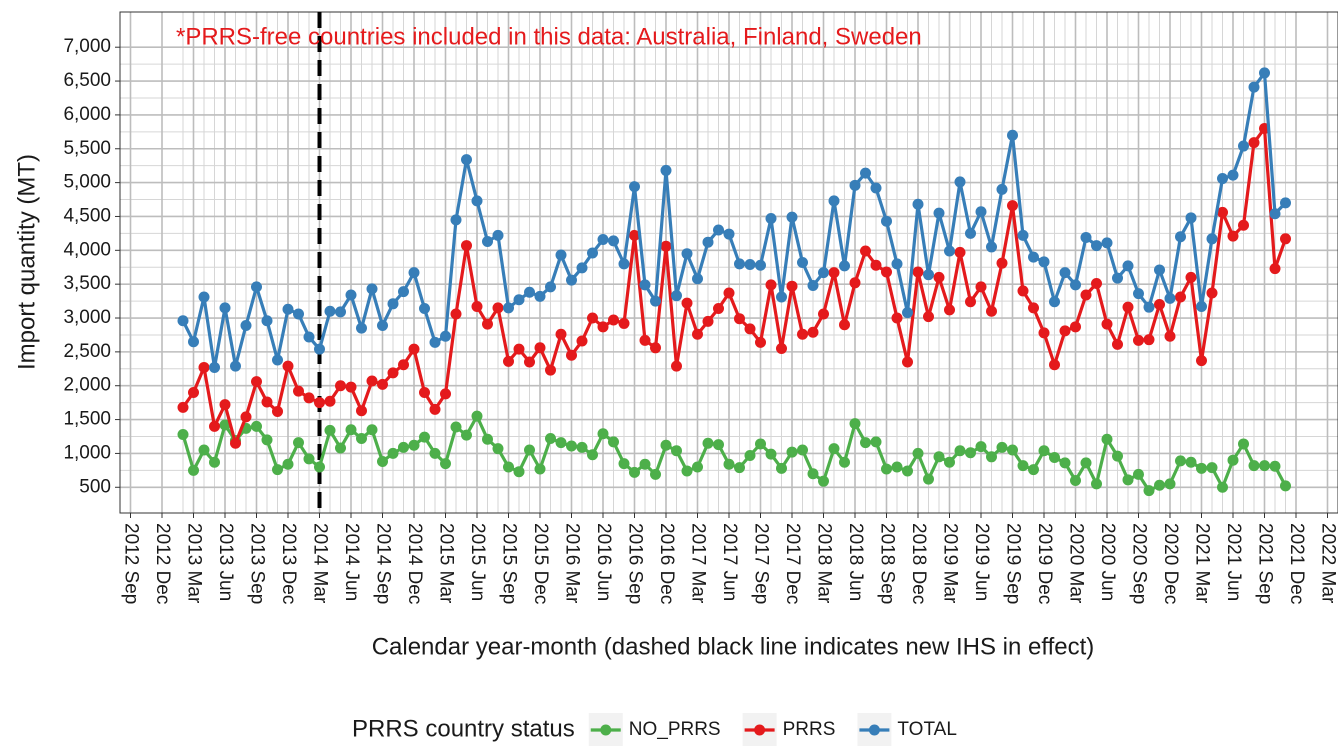  Describe the element at coordinates (634, 563) in the screenshot. I see `x-tick-label: 2016 Sep` at that location.